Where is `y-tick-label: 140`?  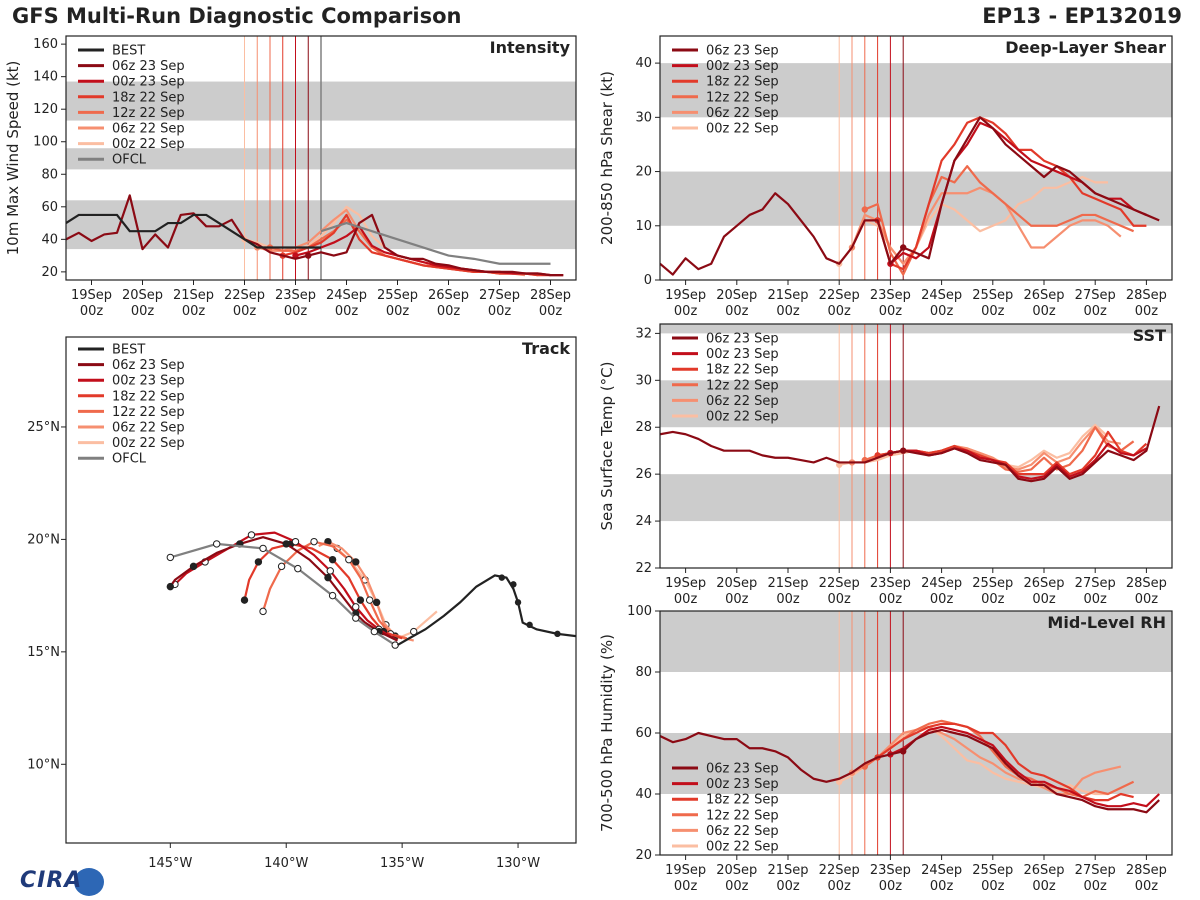 y-tick-label: 140 is located at coordinates (45, 77).